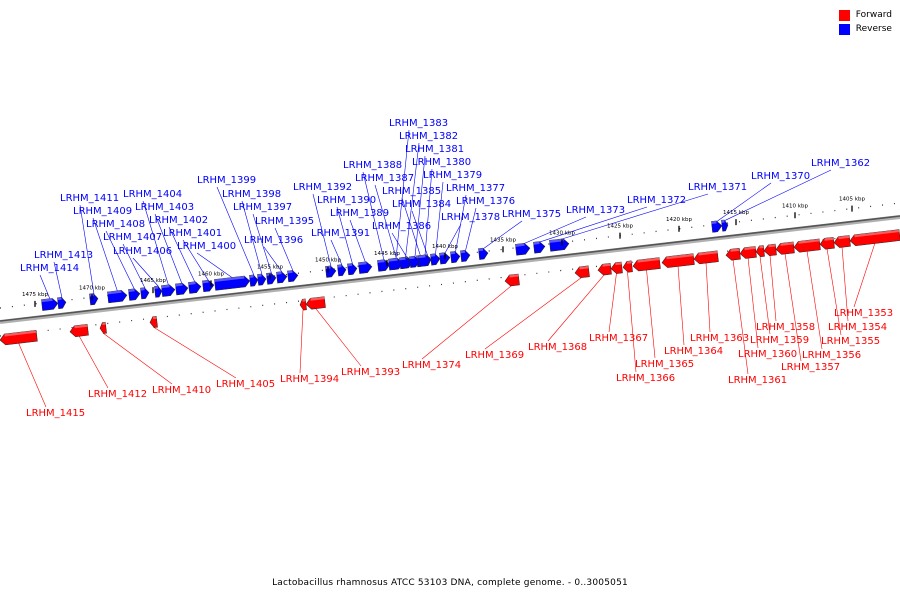  Describe the element at coordinates (767, 354) in the screenshot. I see `forward-gene-label: LRHM_1360` at that location.